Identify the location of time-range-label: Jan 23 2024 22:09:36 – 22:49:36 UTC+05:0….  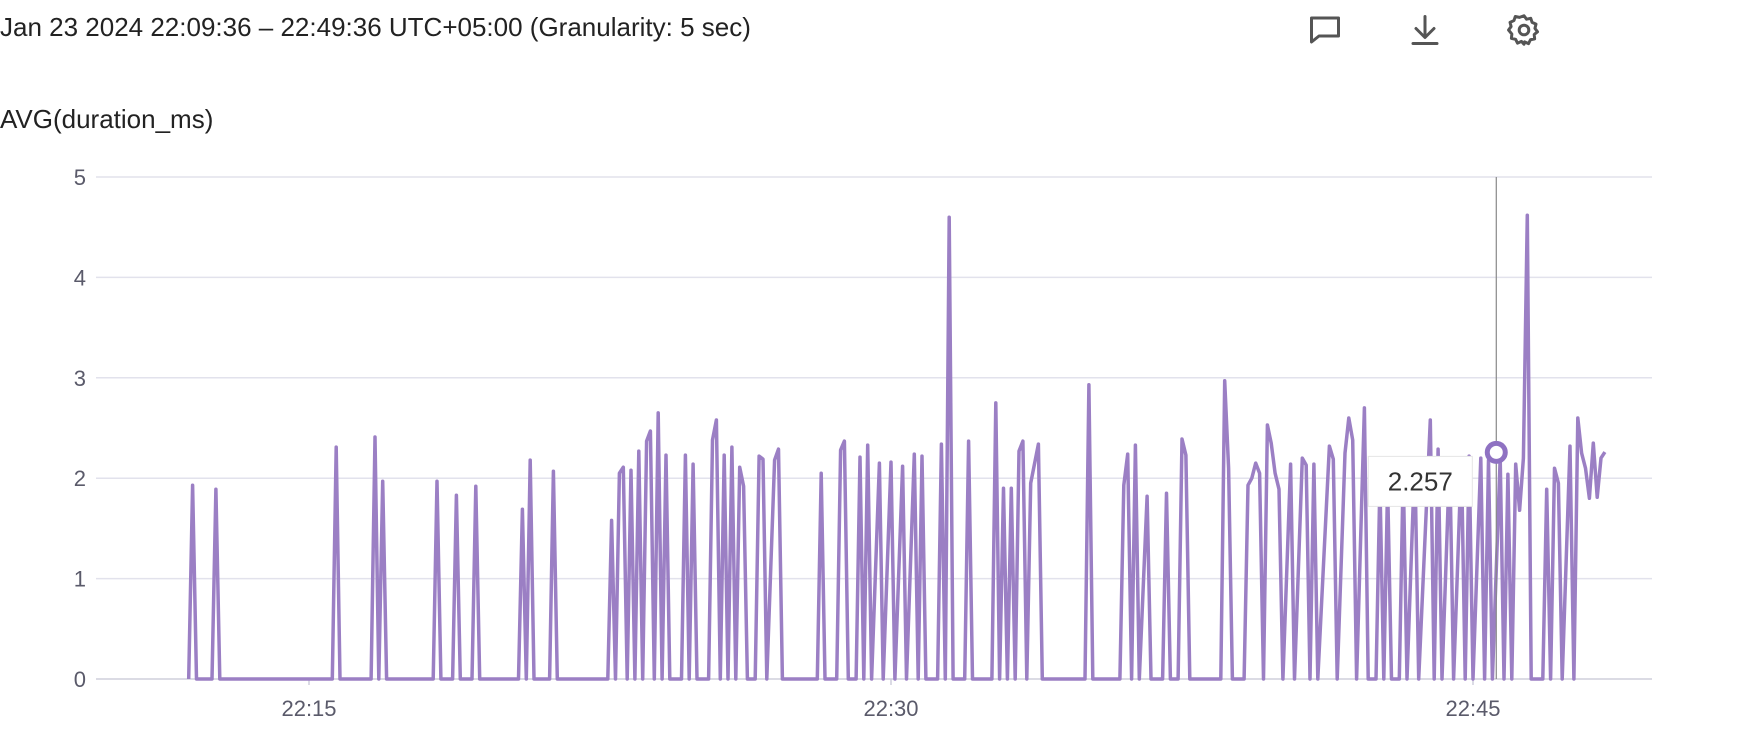
(375, 27).